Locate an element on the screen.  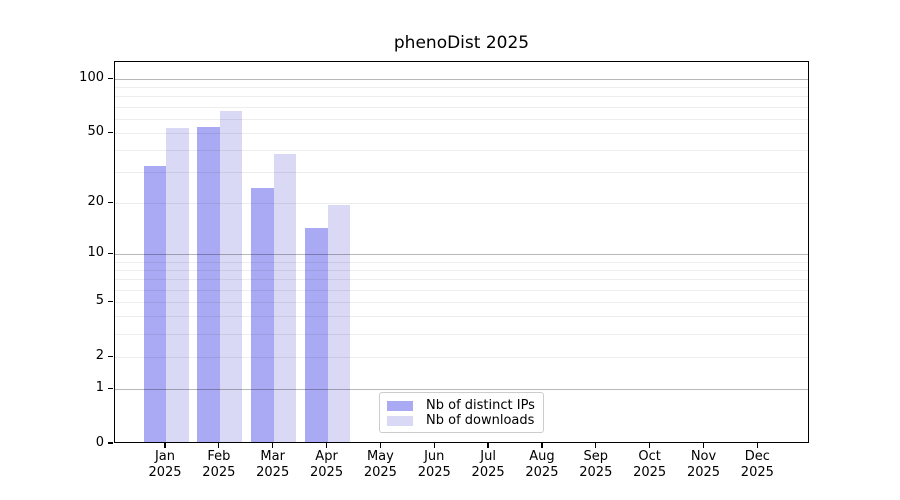
y-tick-label-0: 0 is located at coordinates (99, 442).